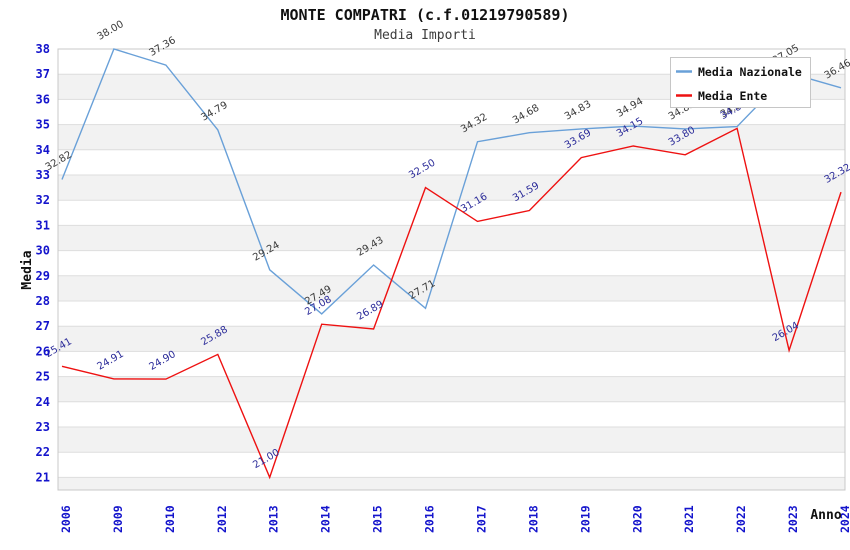 This screenshot has height=550, width=850. Describe the element at coordinates (43, 263) in the screenshot. I see `y-axis-tick-labels: 21 22 23 24 25 26 27 28 29 30 31 32 33 34 35 36 37 38` at that location.